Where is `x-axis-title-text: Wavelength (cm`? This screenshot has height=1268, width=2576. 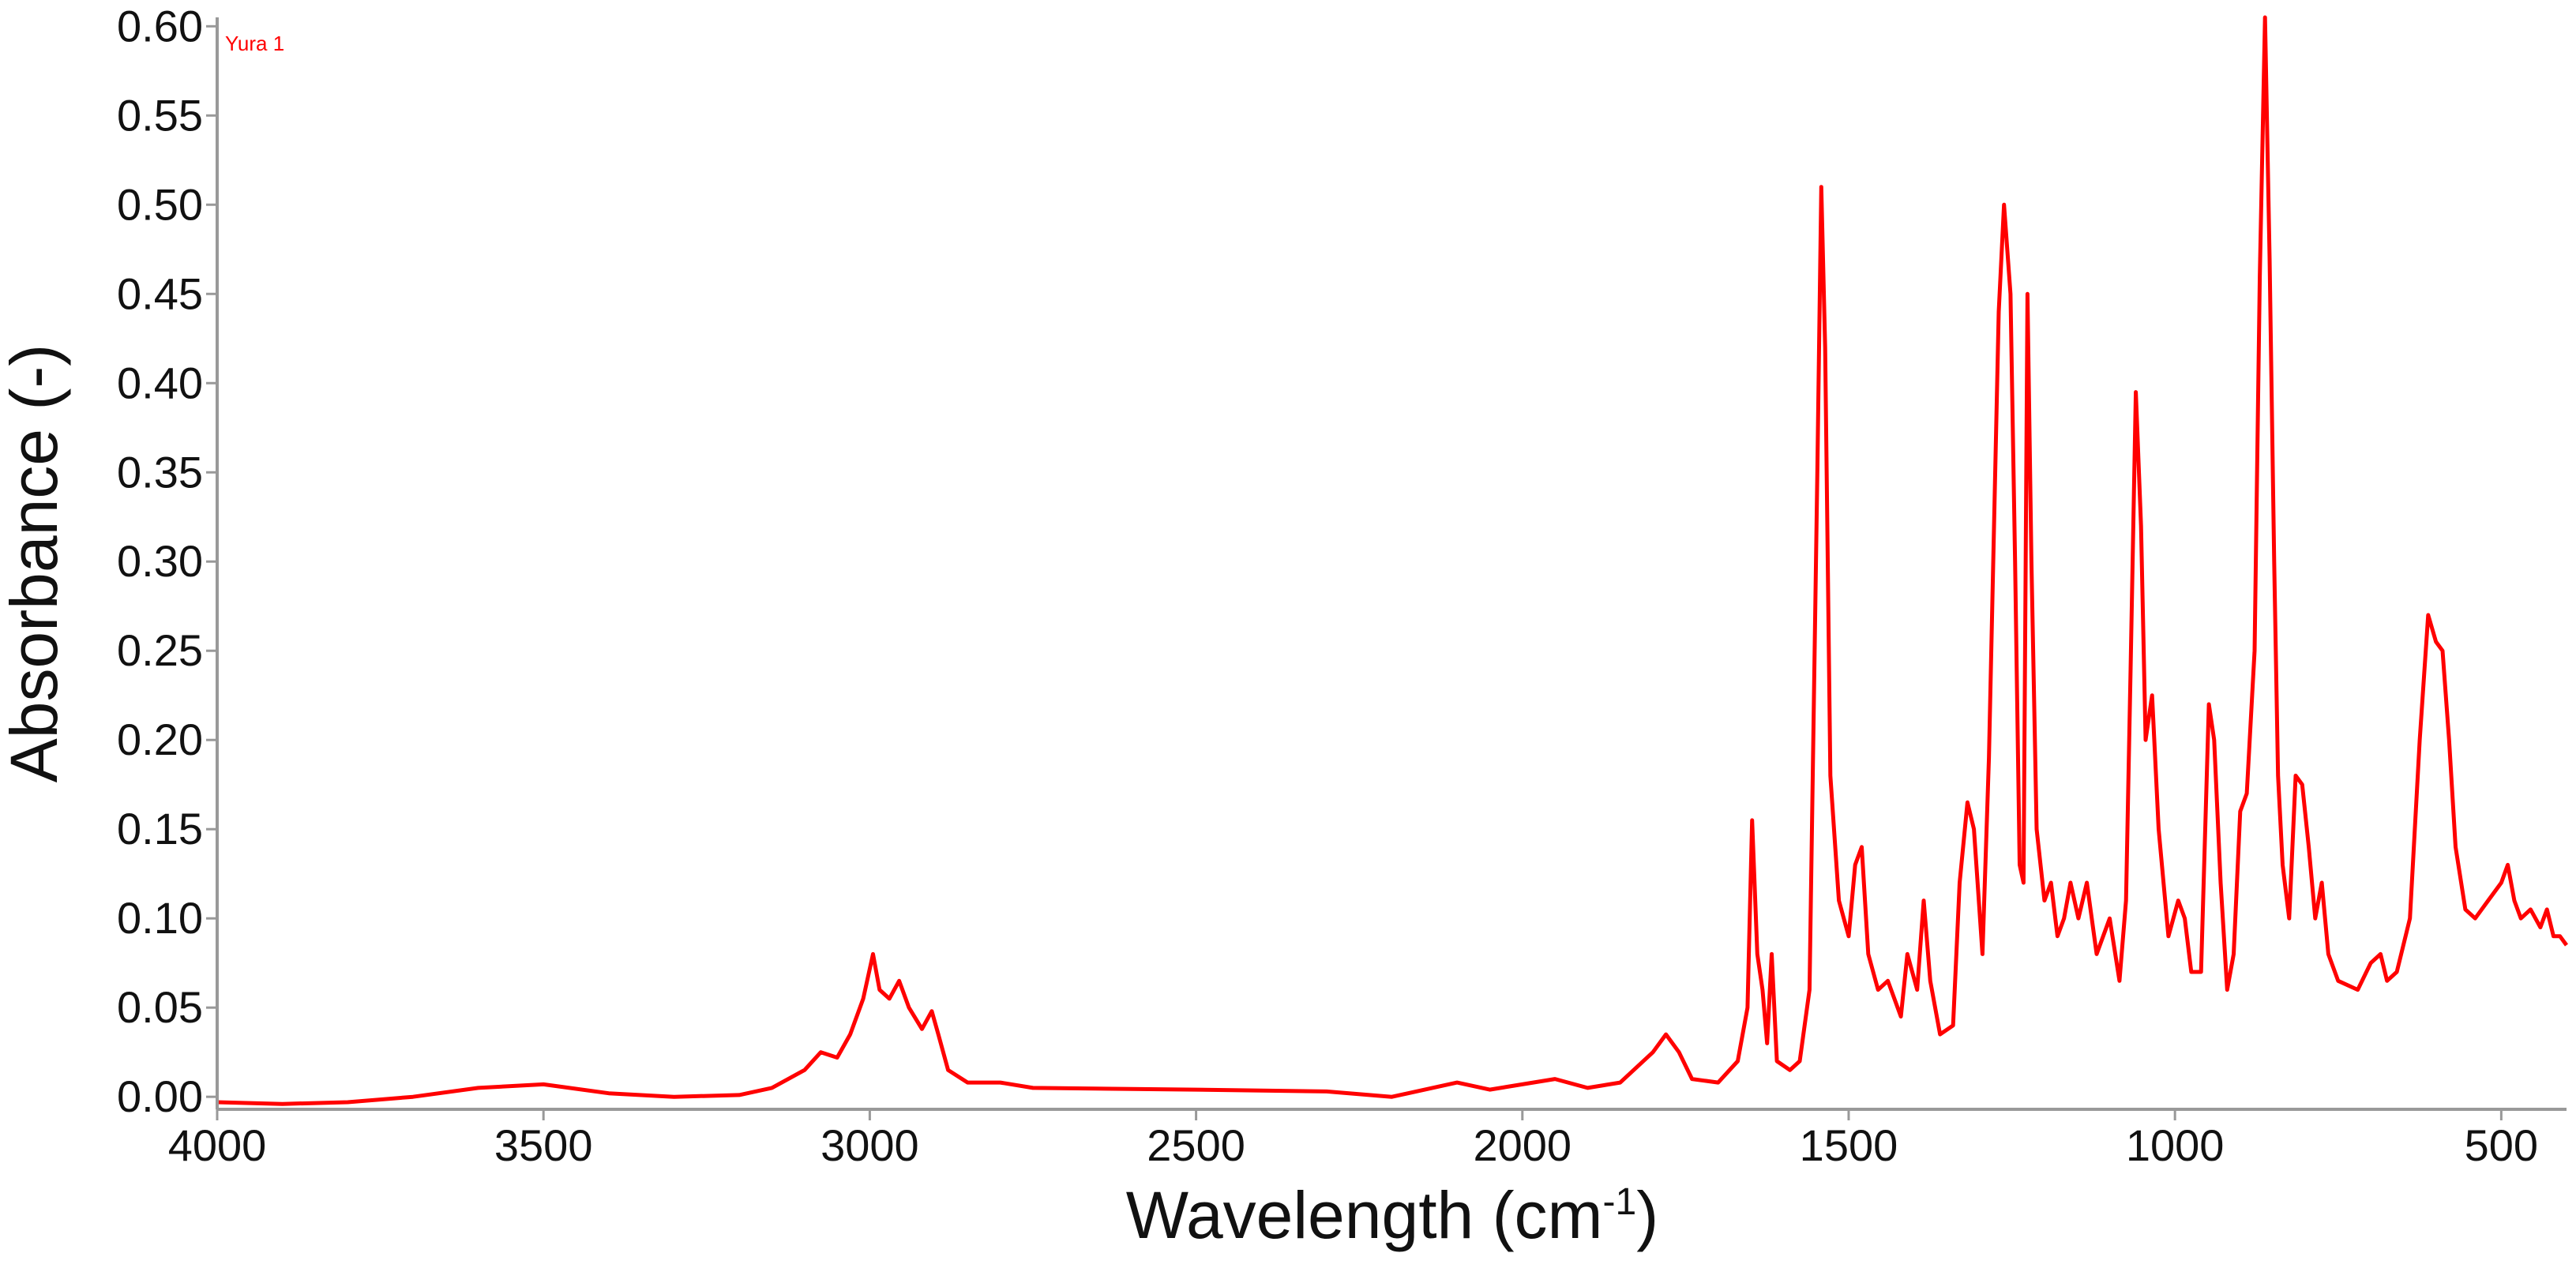 x-axis-title-text: Wavelength (cm is located at coordinates (1364, 1215).